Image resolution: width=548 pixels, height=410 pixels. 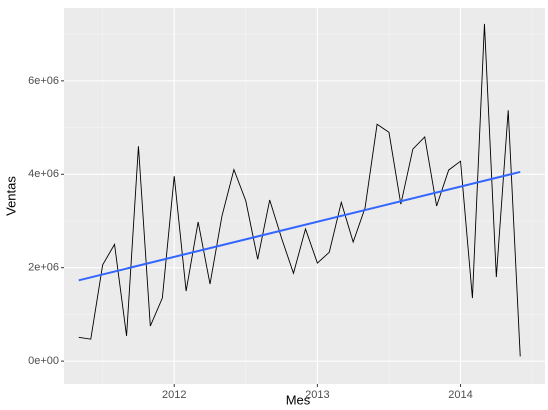 What do you see at coordinates (10, 196) in the screenshot?
I see `y-axis-title: Ventas` at bounding box center [10, 196].